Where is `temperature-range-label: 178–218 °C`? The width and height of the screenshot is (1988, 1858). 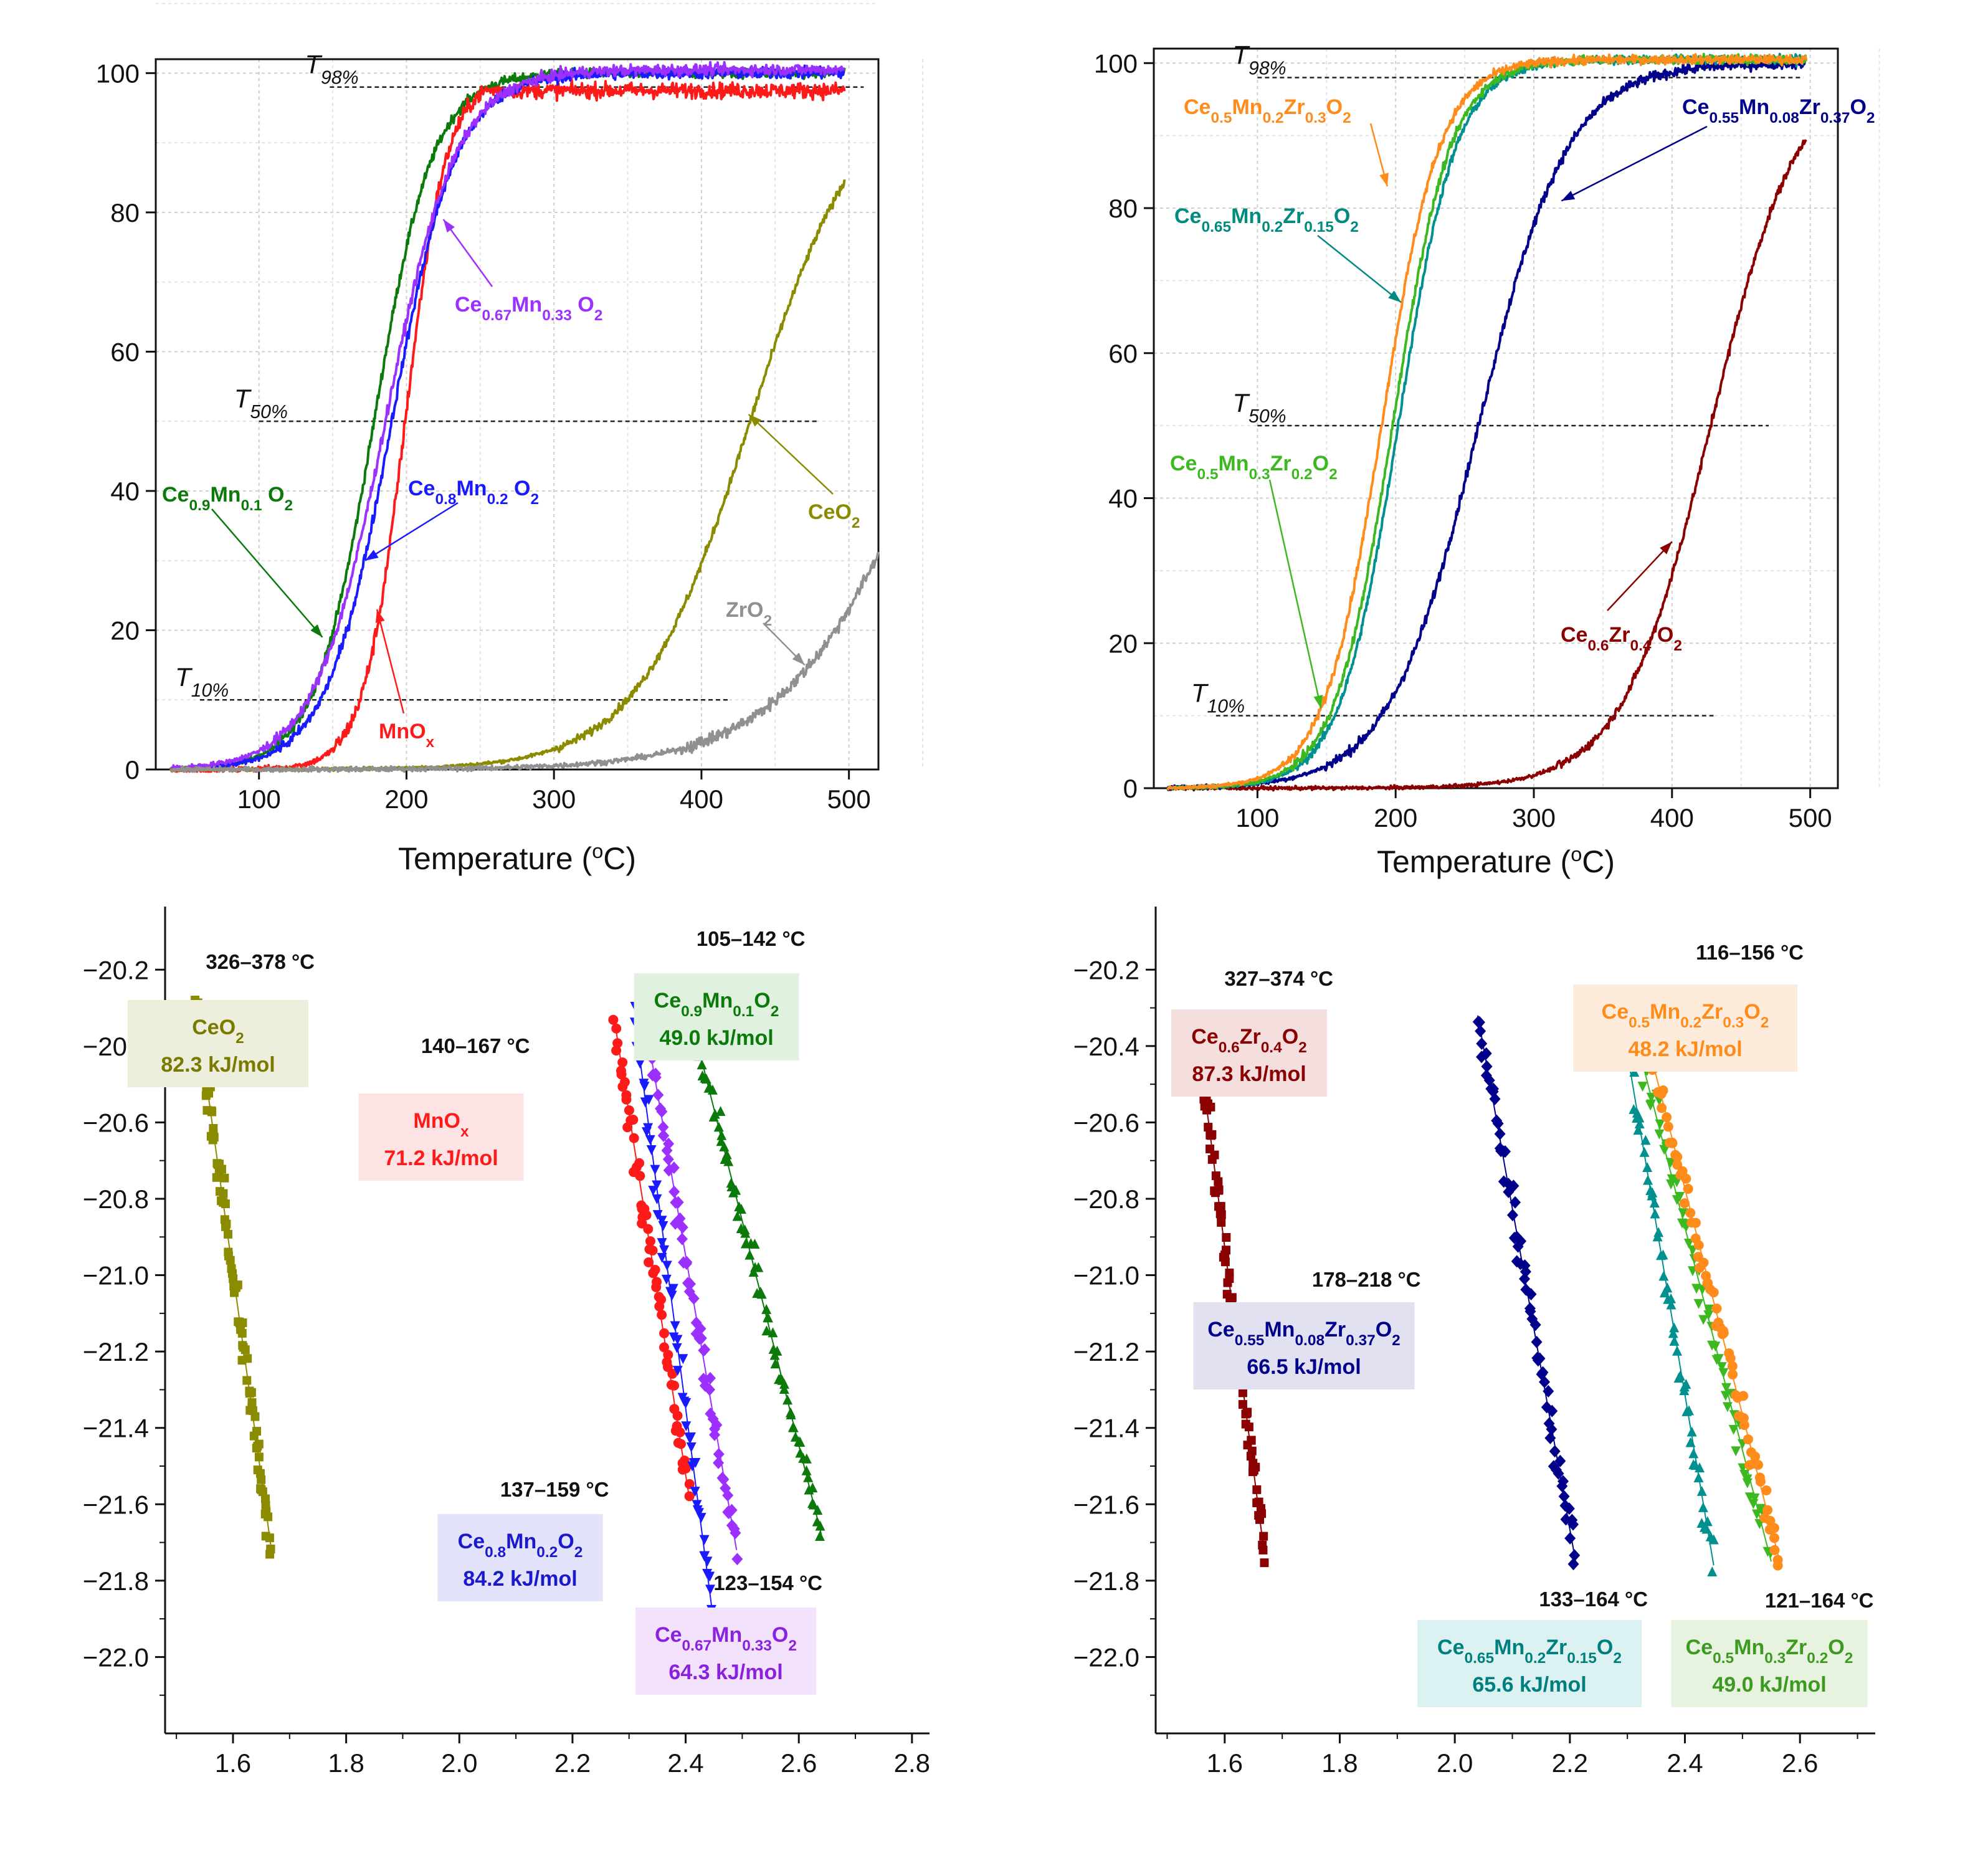 temperature-range-label: 178–218 °C is located at coordinates (1366, 1279).